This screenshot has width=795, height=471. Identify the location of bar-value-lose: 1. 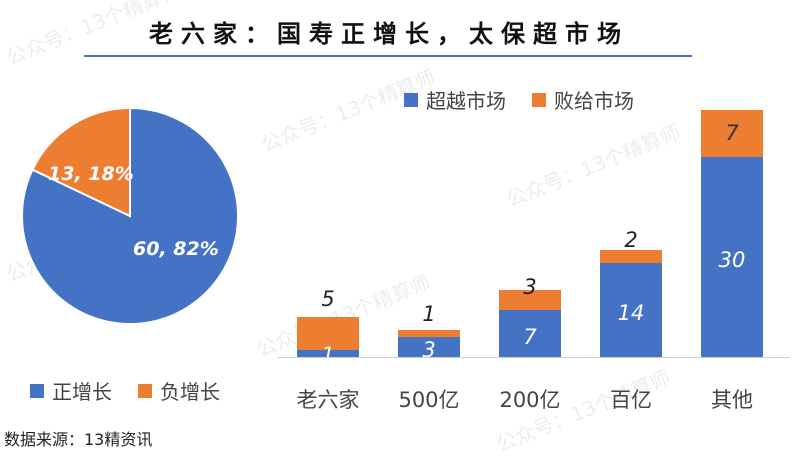
(429, 314).